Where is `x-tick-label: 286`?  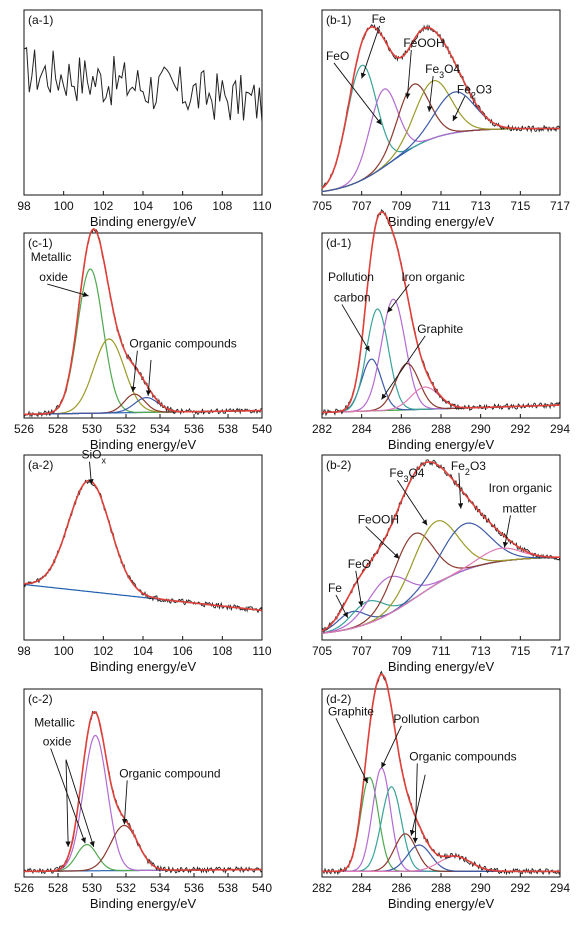 x-tick-label: 286 is located at coordinates (401, 429).